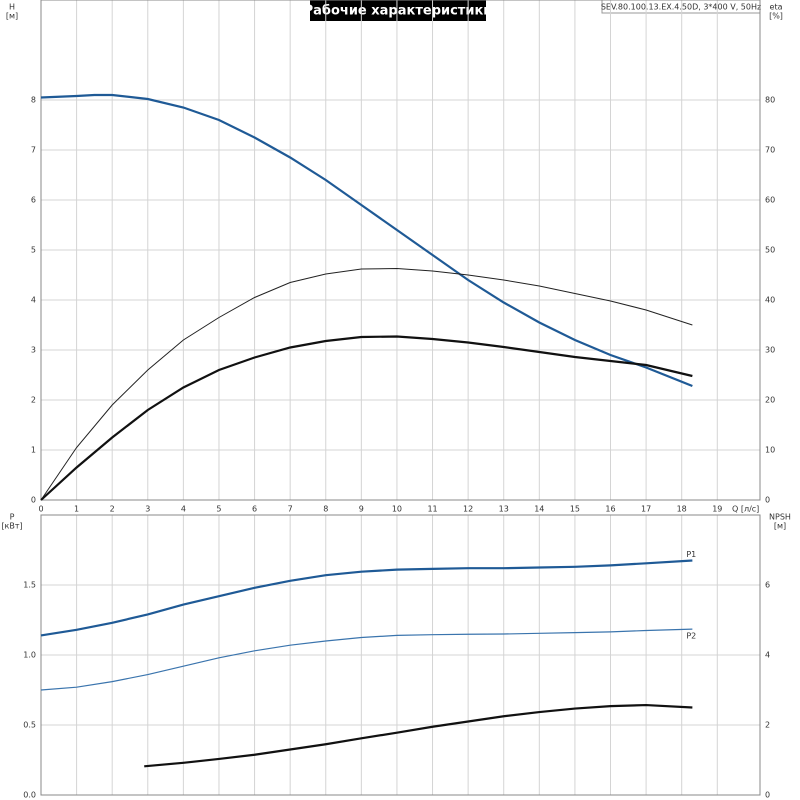 The width and height of the screenshot is (800, 800). I want to click on y-tick-label: 6, so click(33, 200).